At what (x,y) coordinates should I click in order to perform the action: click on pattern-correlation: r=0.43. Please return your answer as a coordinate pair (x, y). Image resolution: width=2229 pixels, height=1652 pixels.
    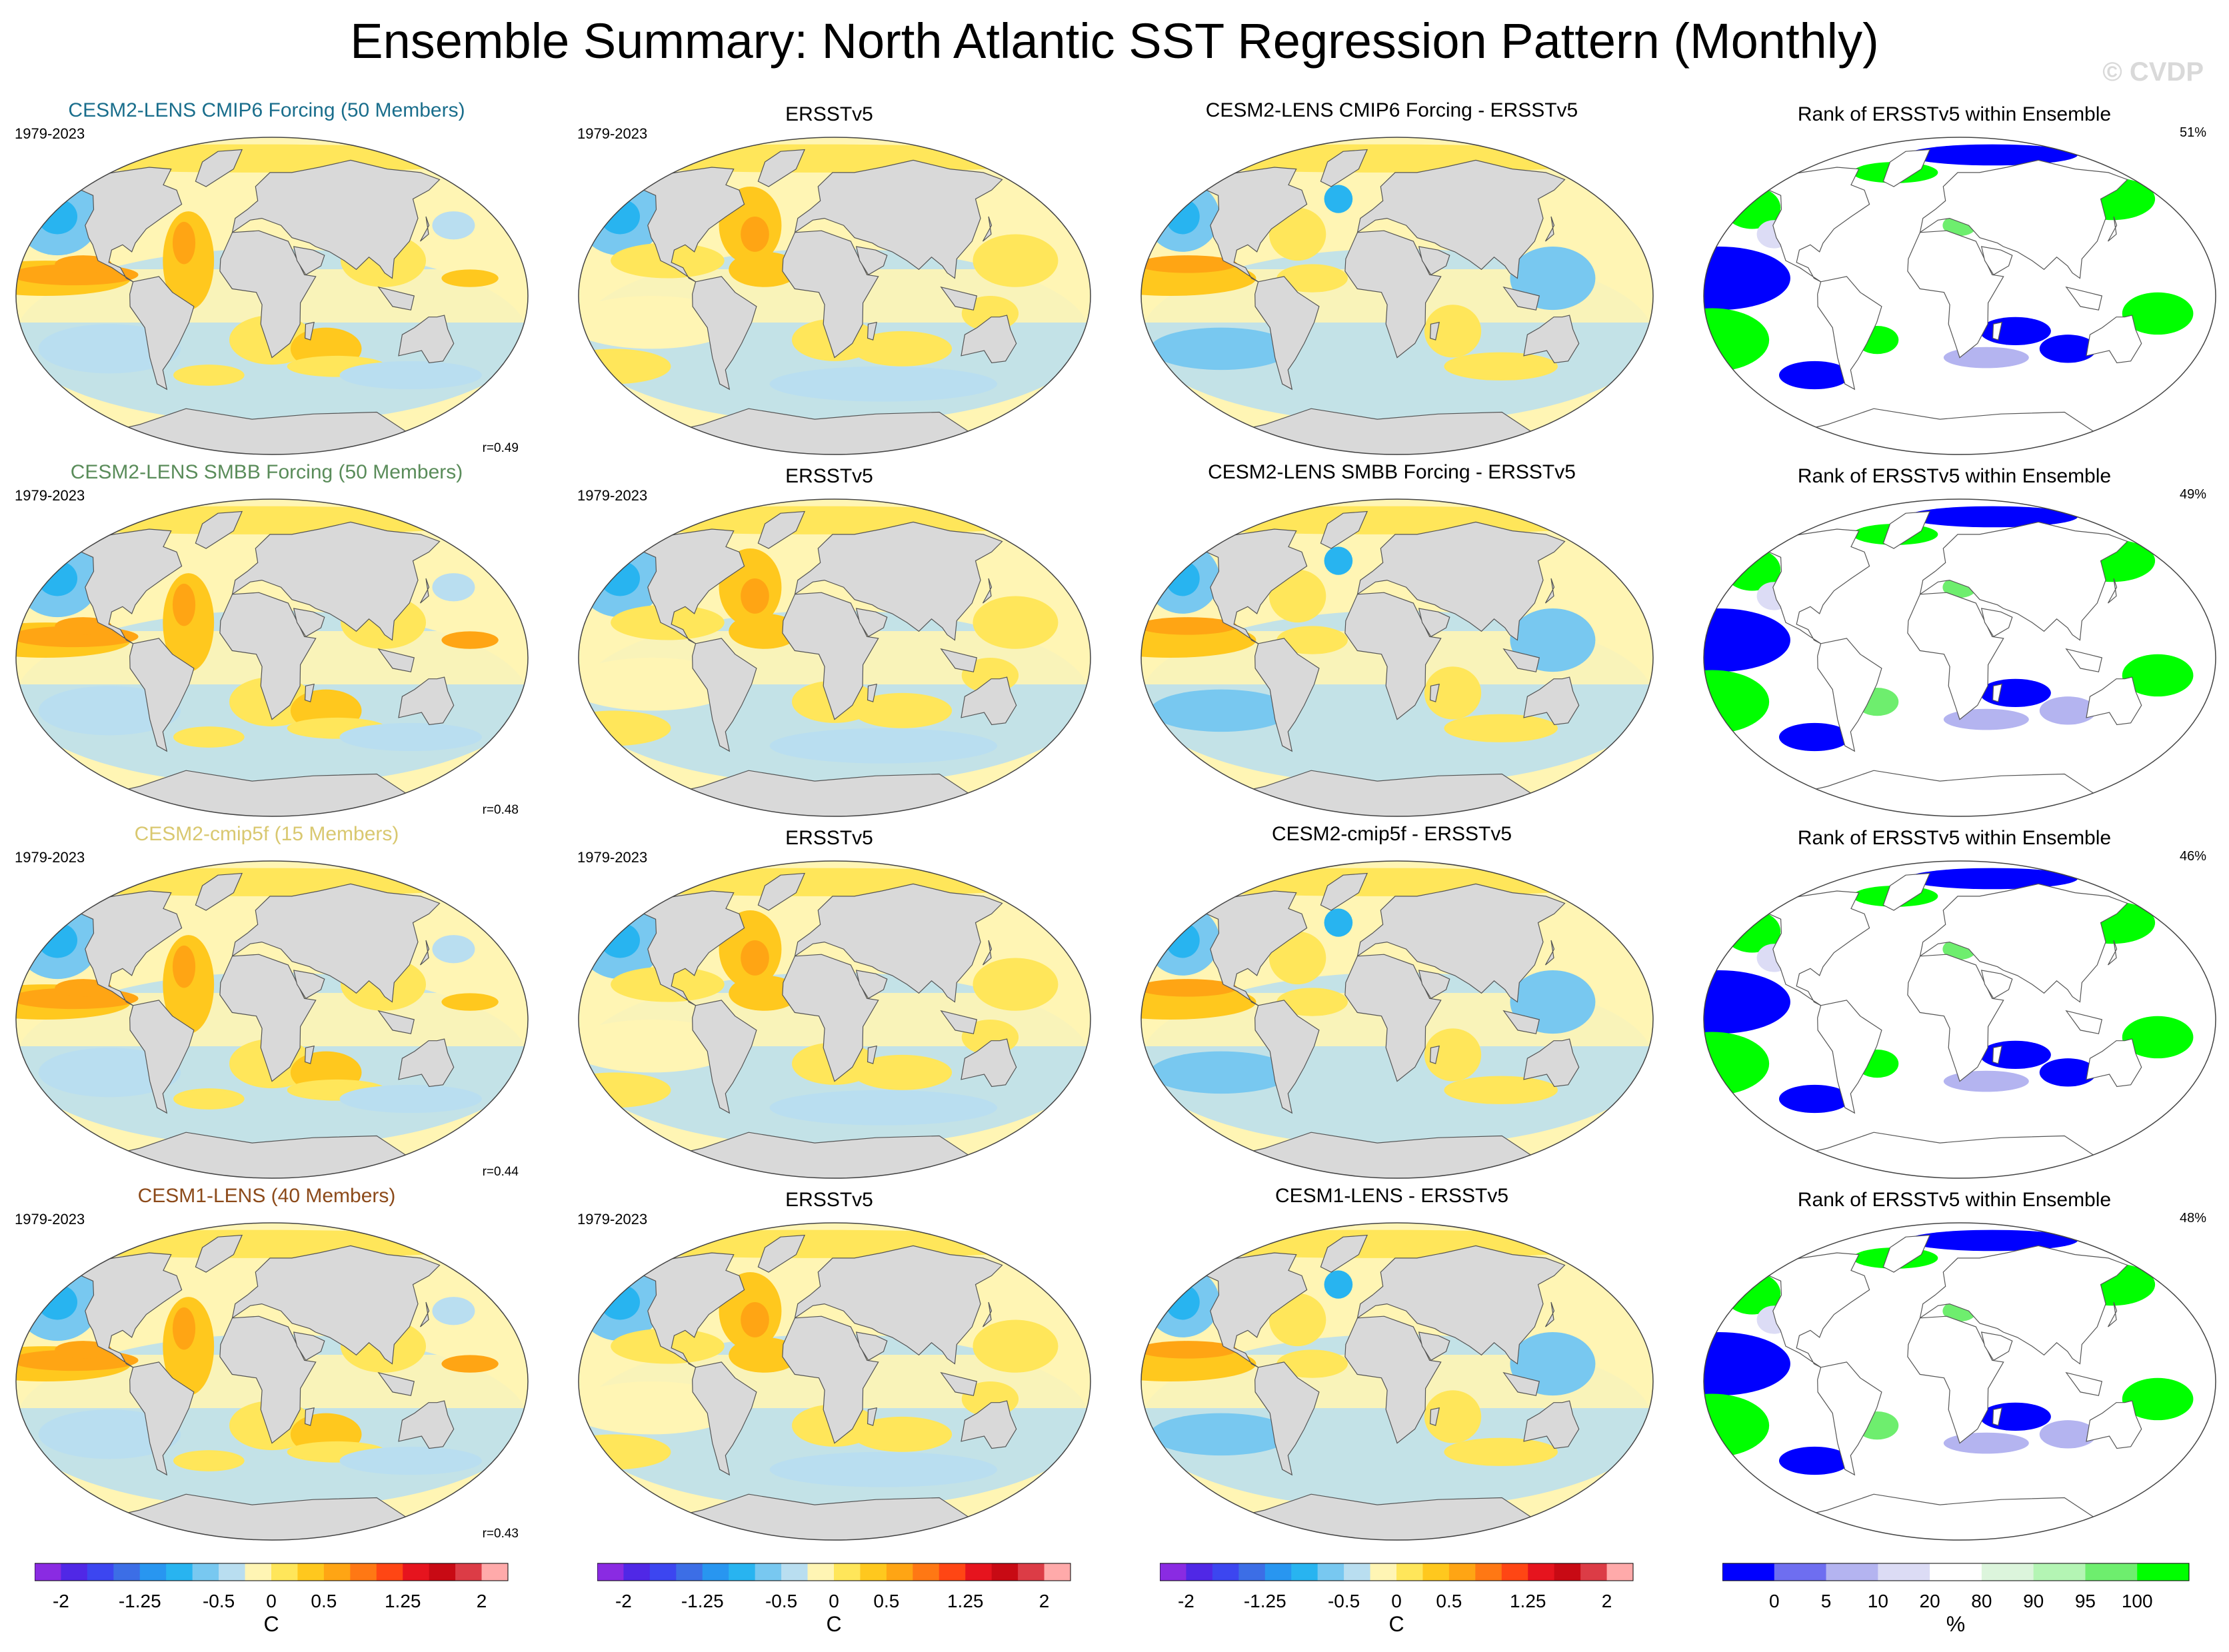
    Looking at the image, I should click on (500, 1534).